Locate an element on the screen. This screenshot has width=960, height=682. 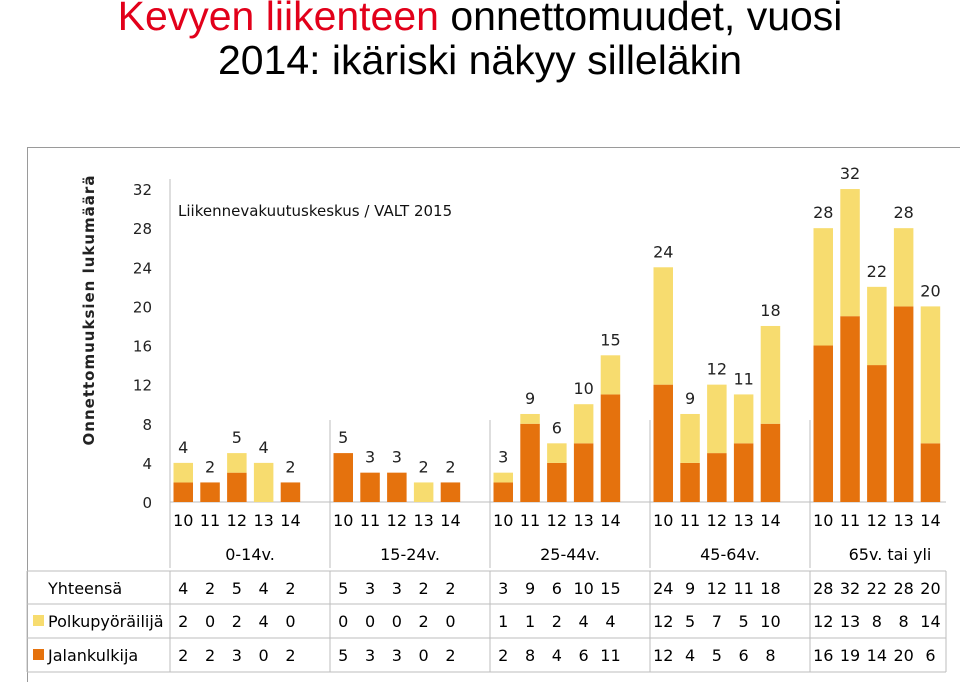
table-cell: 18 is located at coordinates (770, 588).